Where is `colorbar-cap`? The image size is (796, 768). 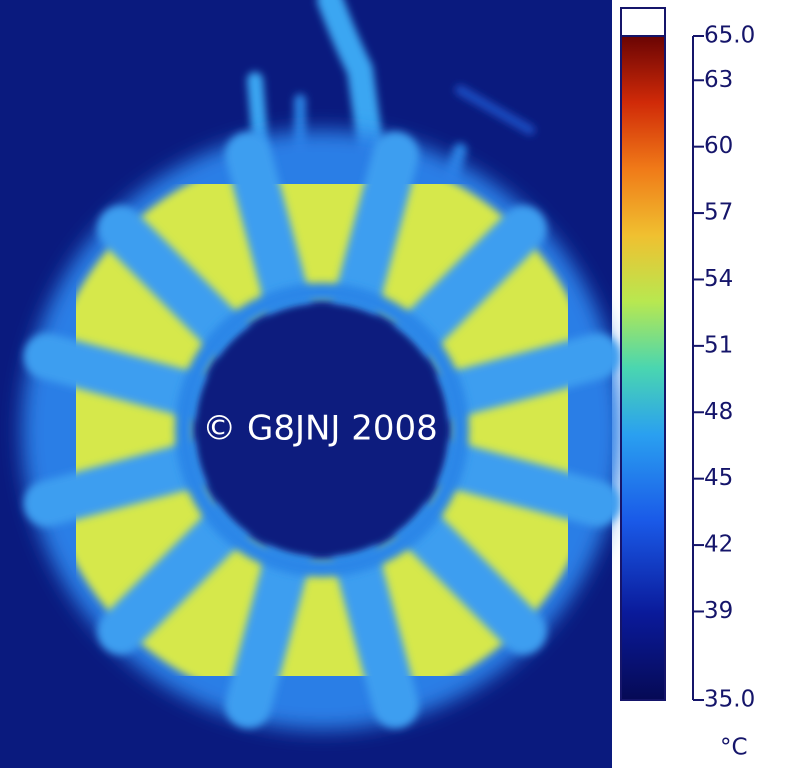 colorbar-cap is located at coordinates (643, 22).